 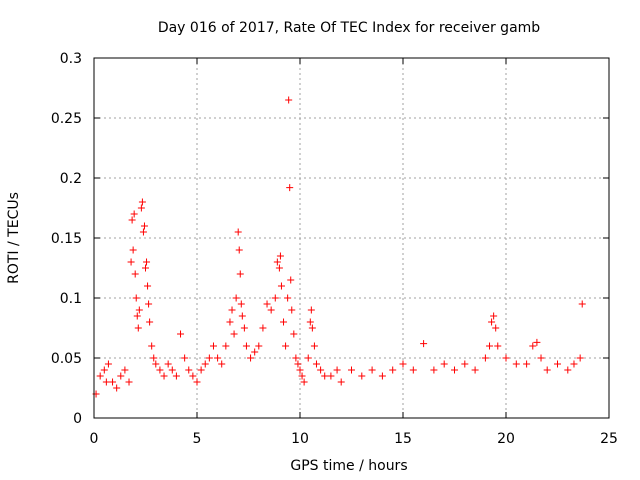 I want to click on x-tick-label: 10, so click(x=300, y=439).